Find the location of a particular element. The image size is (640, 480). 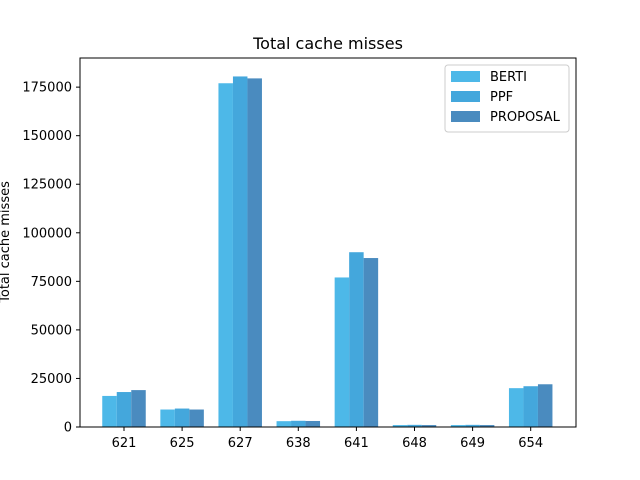

x-tick-label: 649 is located at coordinates (472, 443).